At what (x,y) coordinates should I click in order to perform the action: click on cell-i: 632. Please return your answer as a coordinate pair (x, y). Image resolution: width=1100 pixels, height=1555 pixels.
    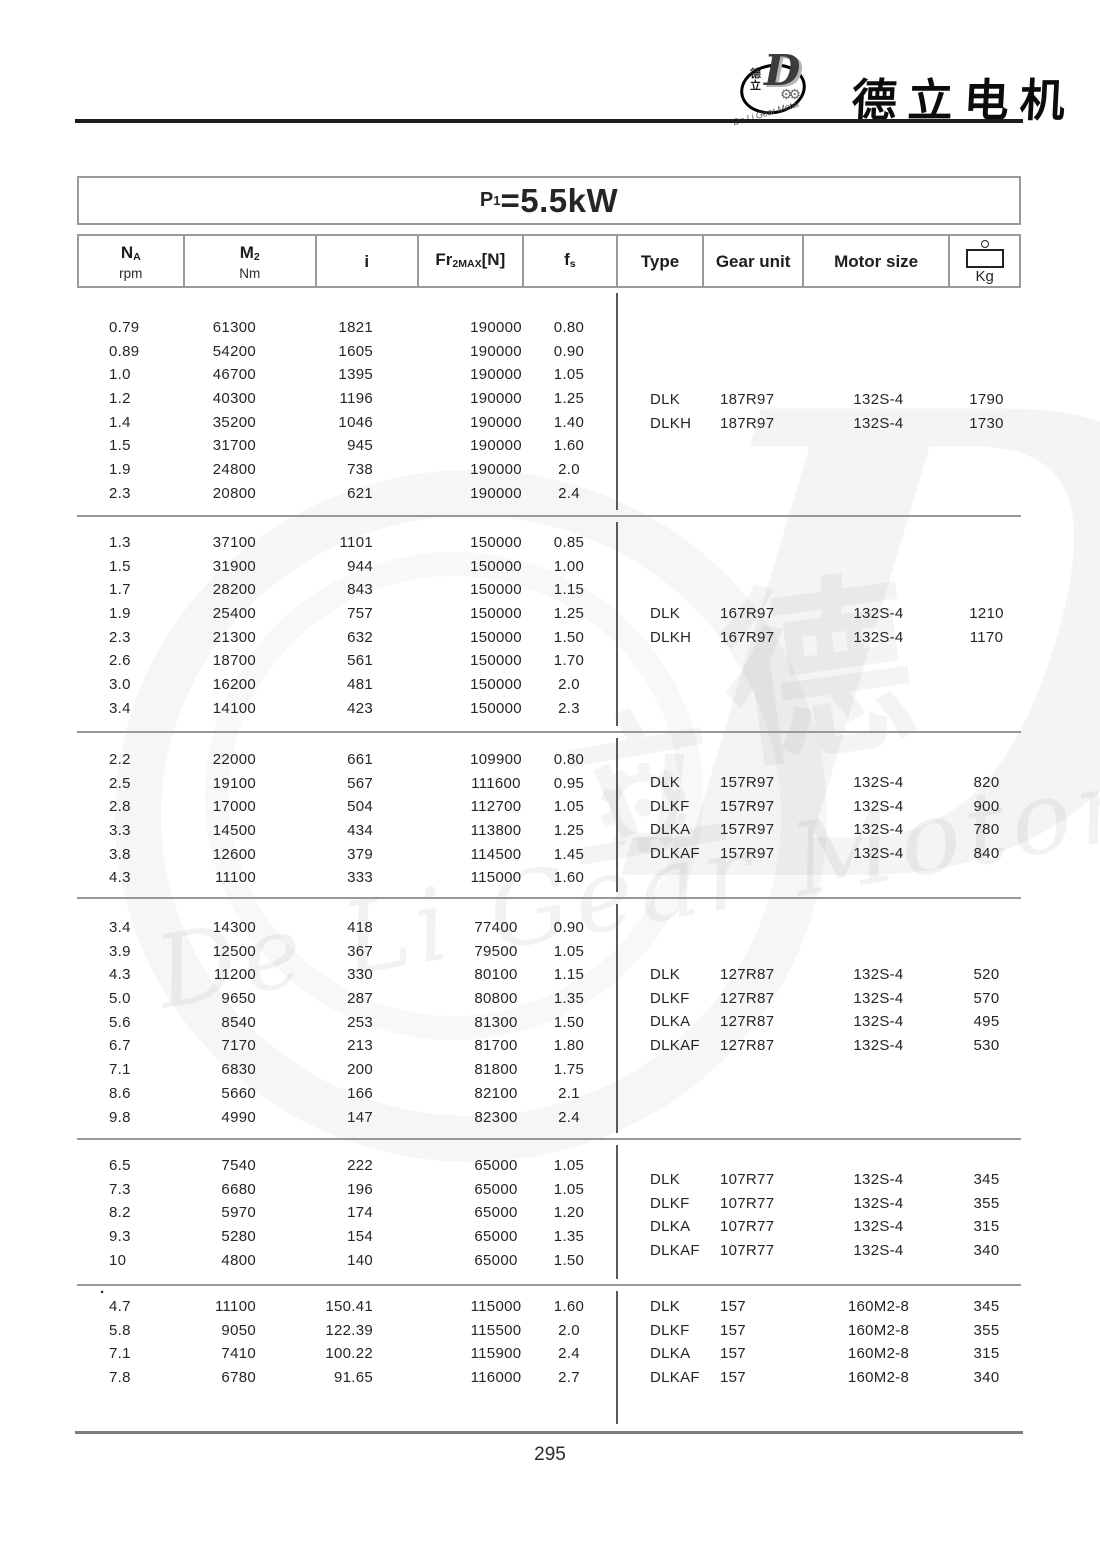
    Looking at the image, I should click on (360, 637).